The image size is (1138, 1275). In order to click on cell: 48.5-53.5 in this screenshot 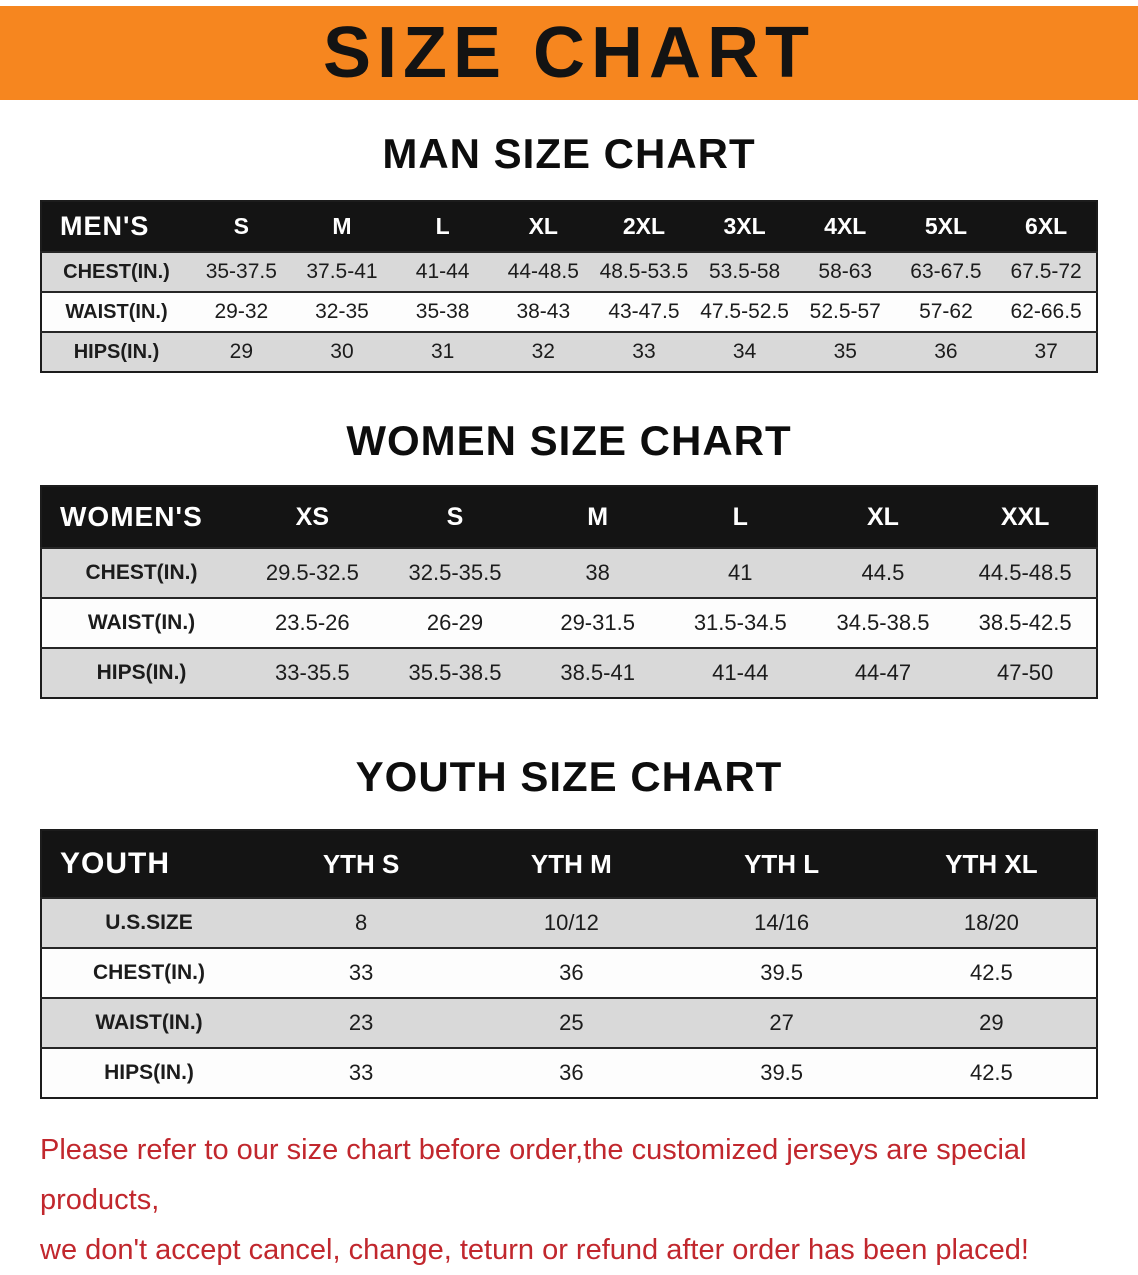, I will do `click(644, 271)`.